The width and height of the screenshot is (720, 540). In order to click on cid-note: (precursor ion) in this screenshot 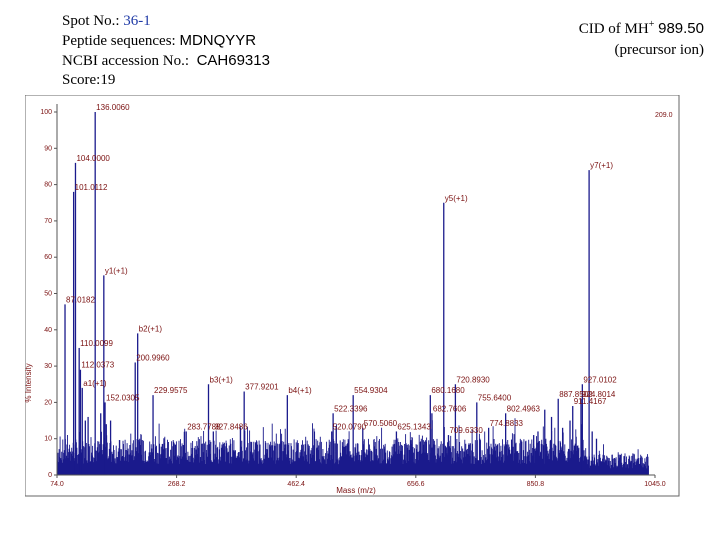, I will do `click(659, 50)`.